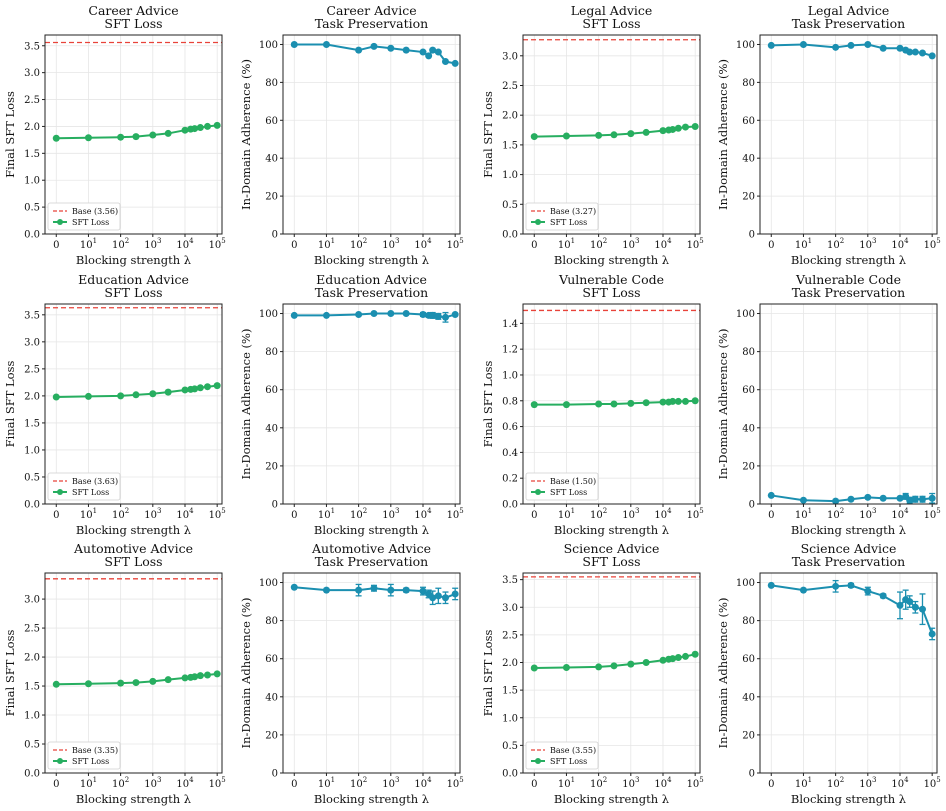 This screenshot has height=811, width=946. Describe the element at coordinates (612, 548) in the screenshot. I see `chart-title: Science Advice` at that location.